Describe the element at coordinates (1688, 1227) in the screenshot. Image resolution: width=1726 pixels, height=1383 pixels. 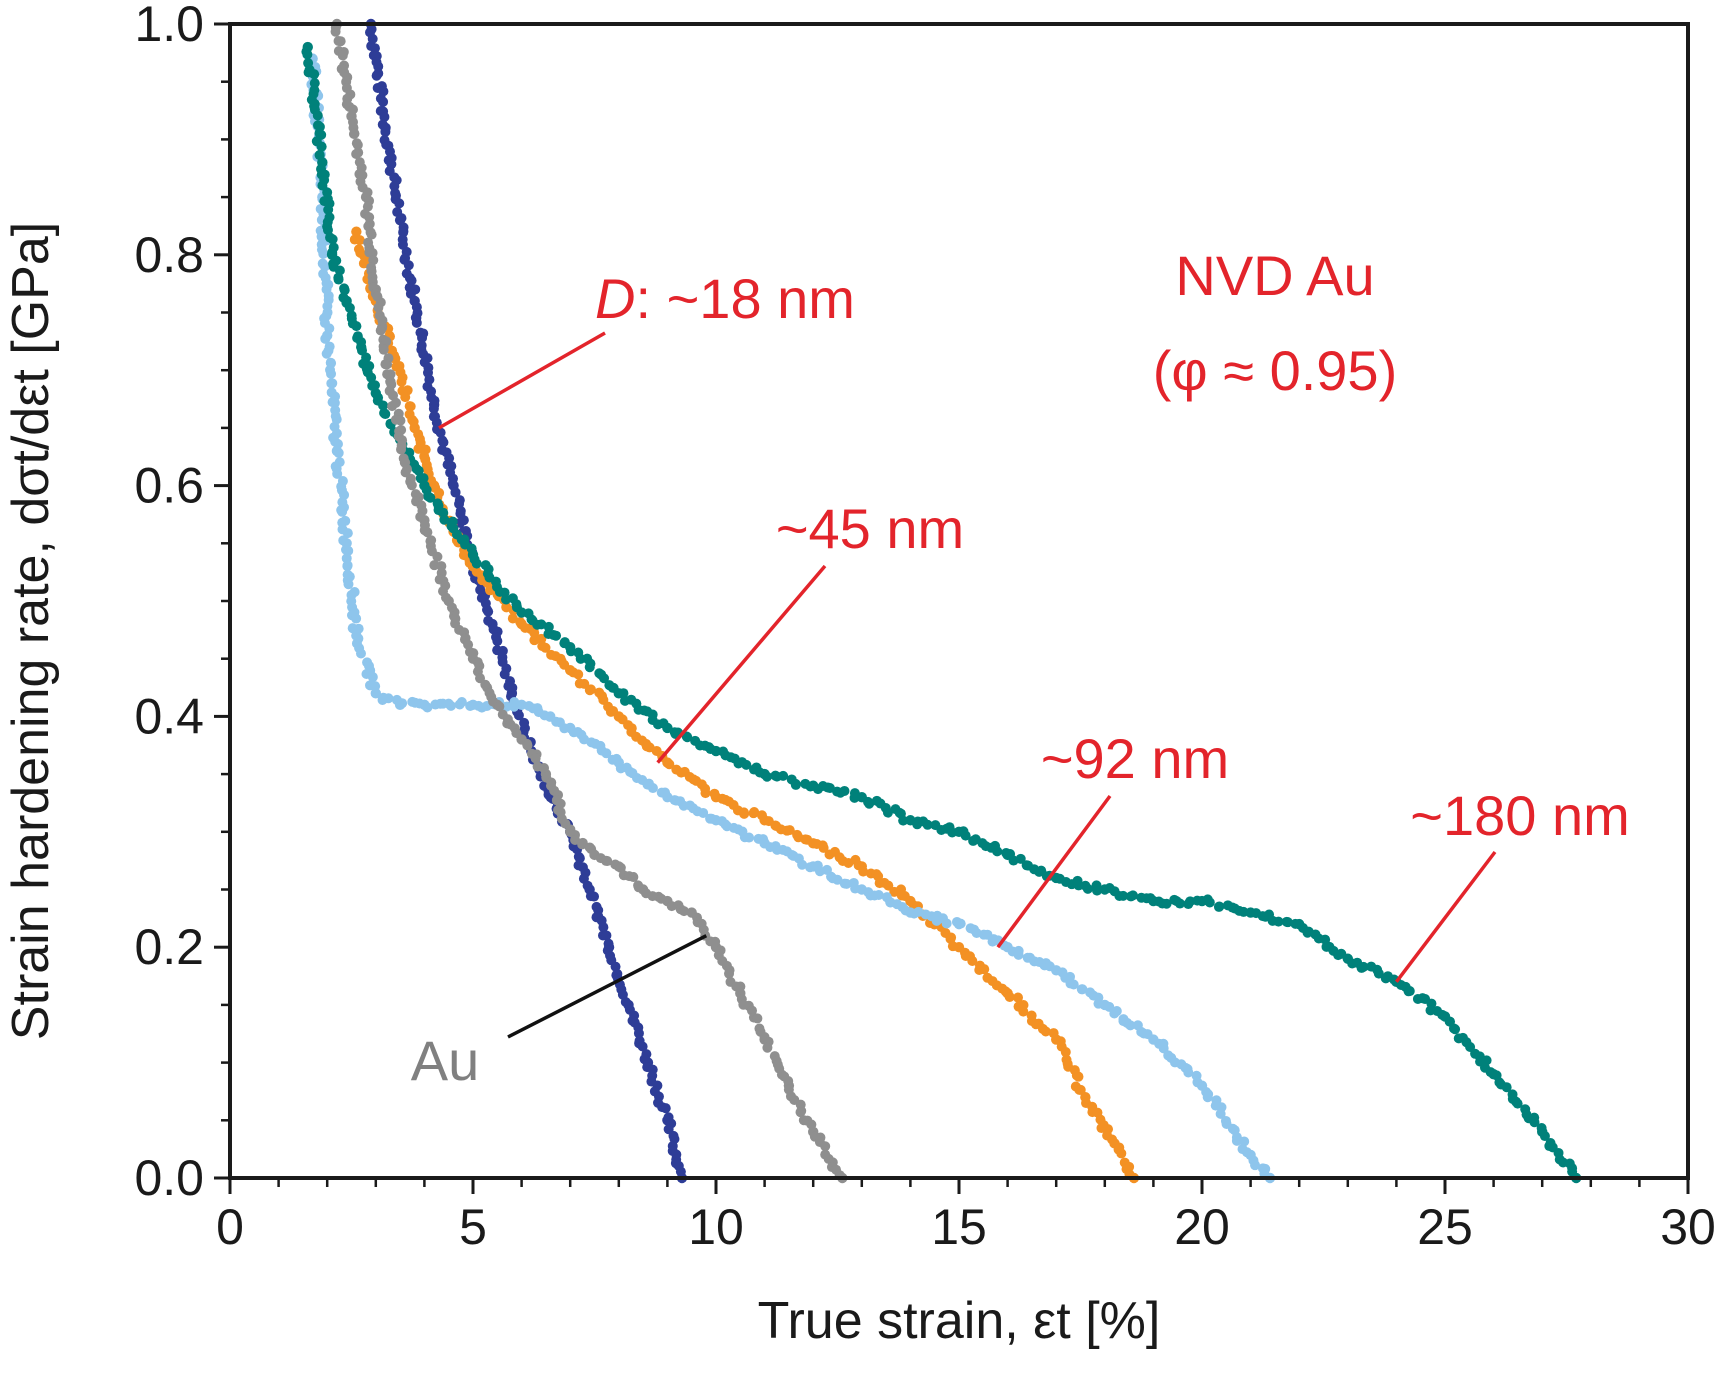
I see `x-tick-label: 30` at that location.